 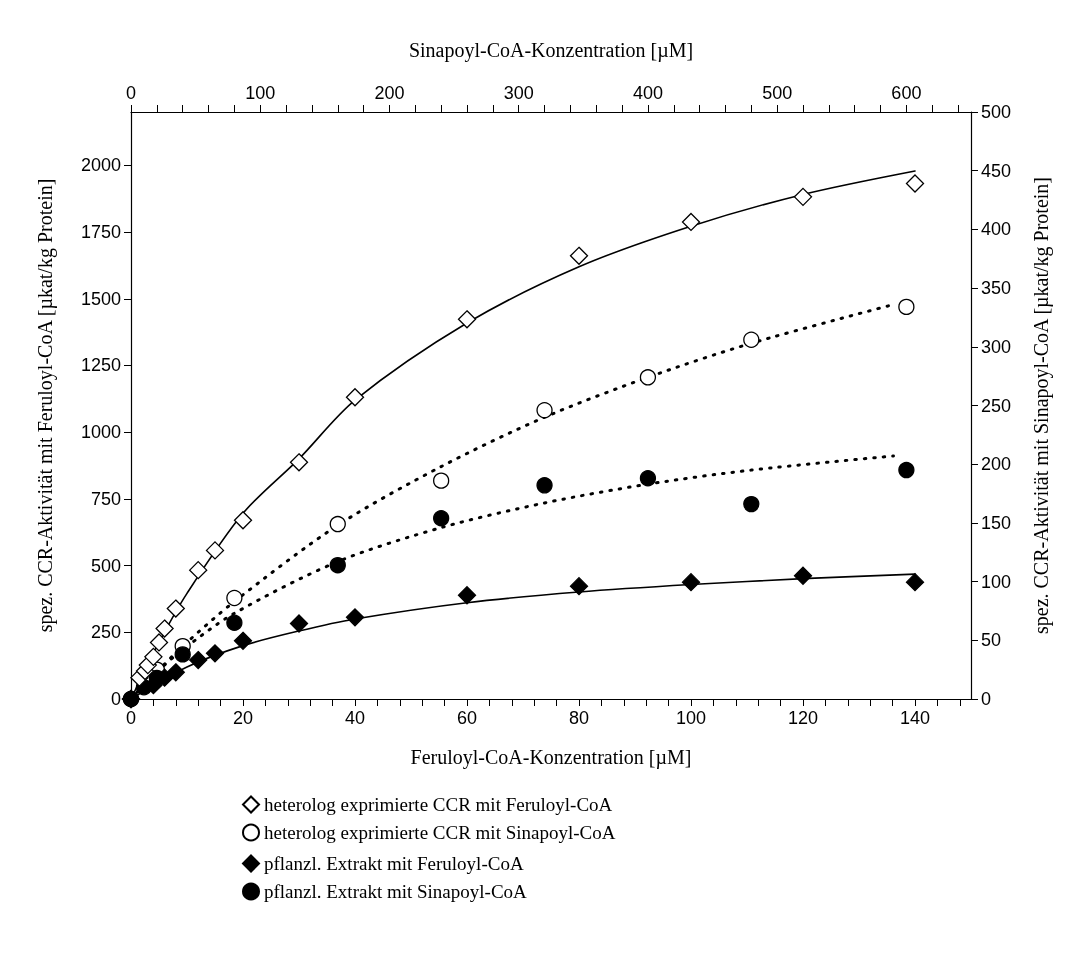 What do you see at coordinates (915, 718) in the screenshot?
I see `x-tick-label: 140` at bounding box center [915, 718].